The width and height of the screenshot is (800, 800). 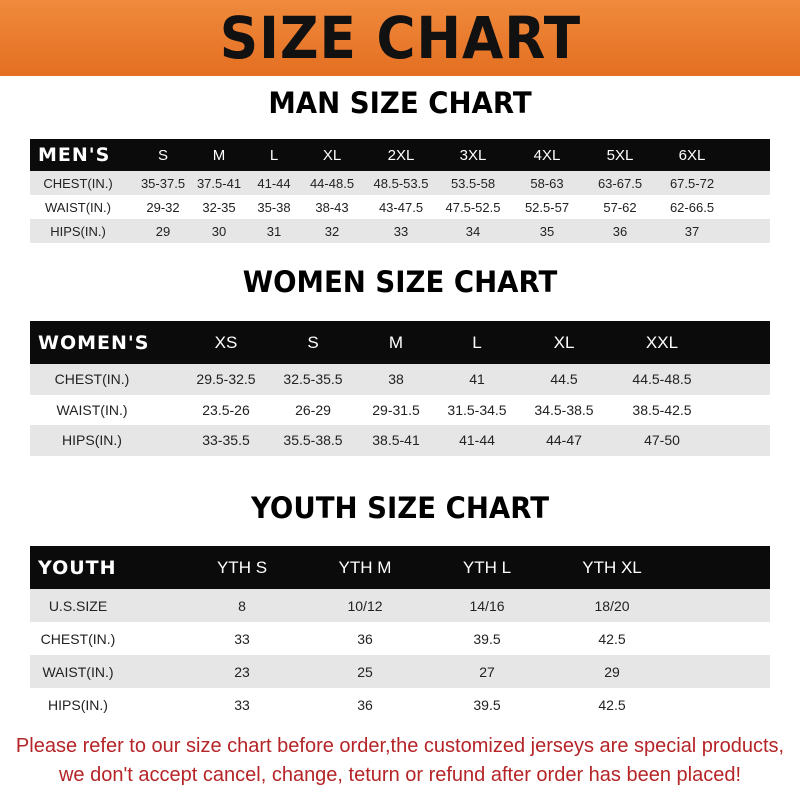 I want to click on table-cell: 10/12, so click(x=365, y=605).